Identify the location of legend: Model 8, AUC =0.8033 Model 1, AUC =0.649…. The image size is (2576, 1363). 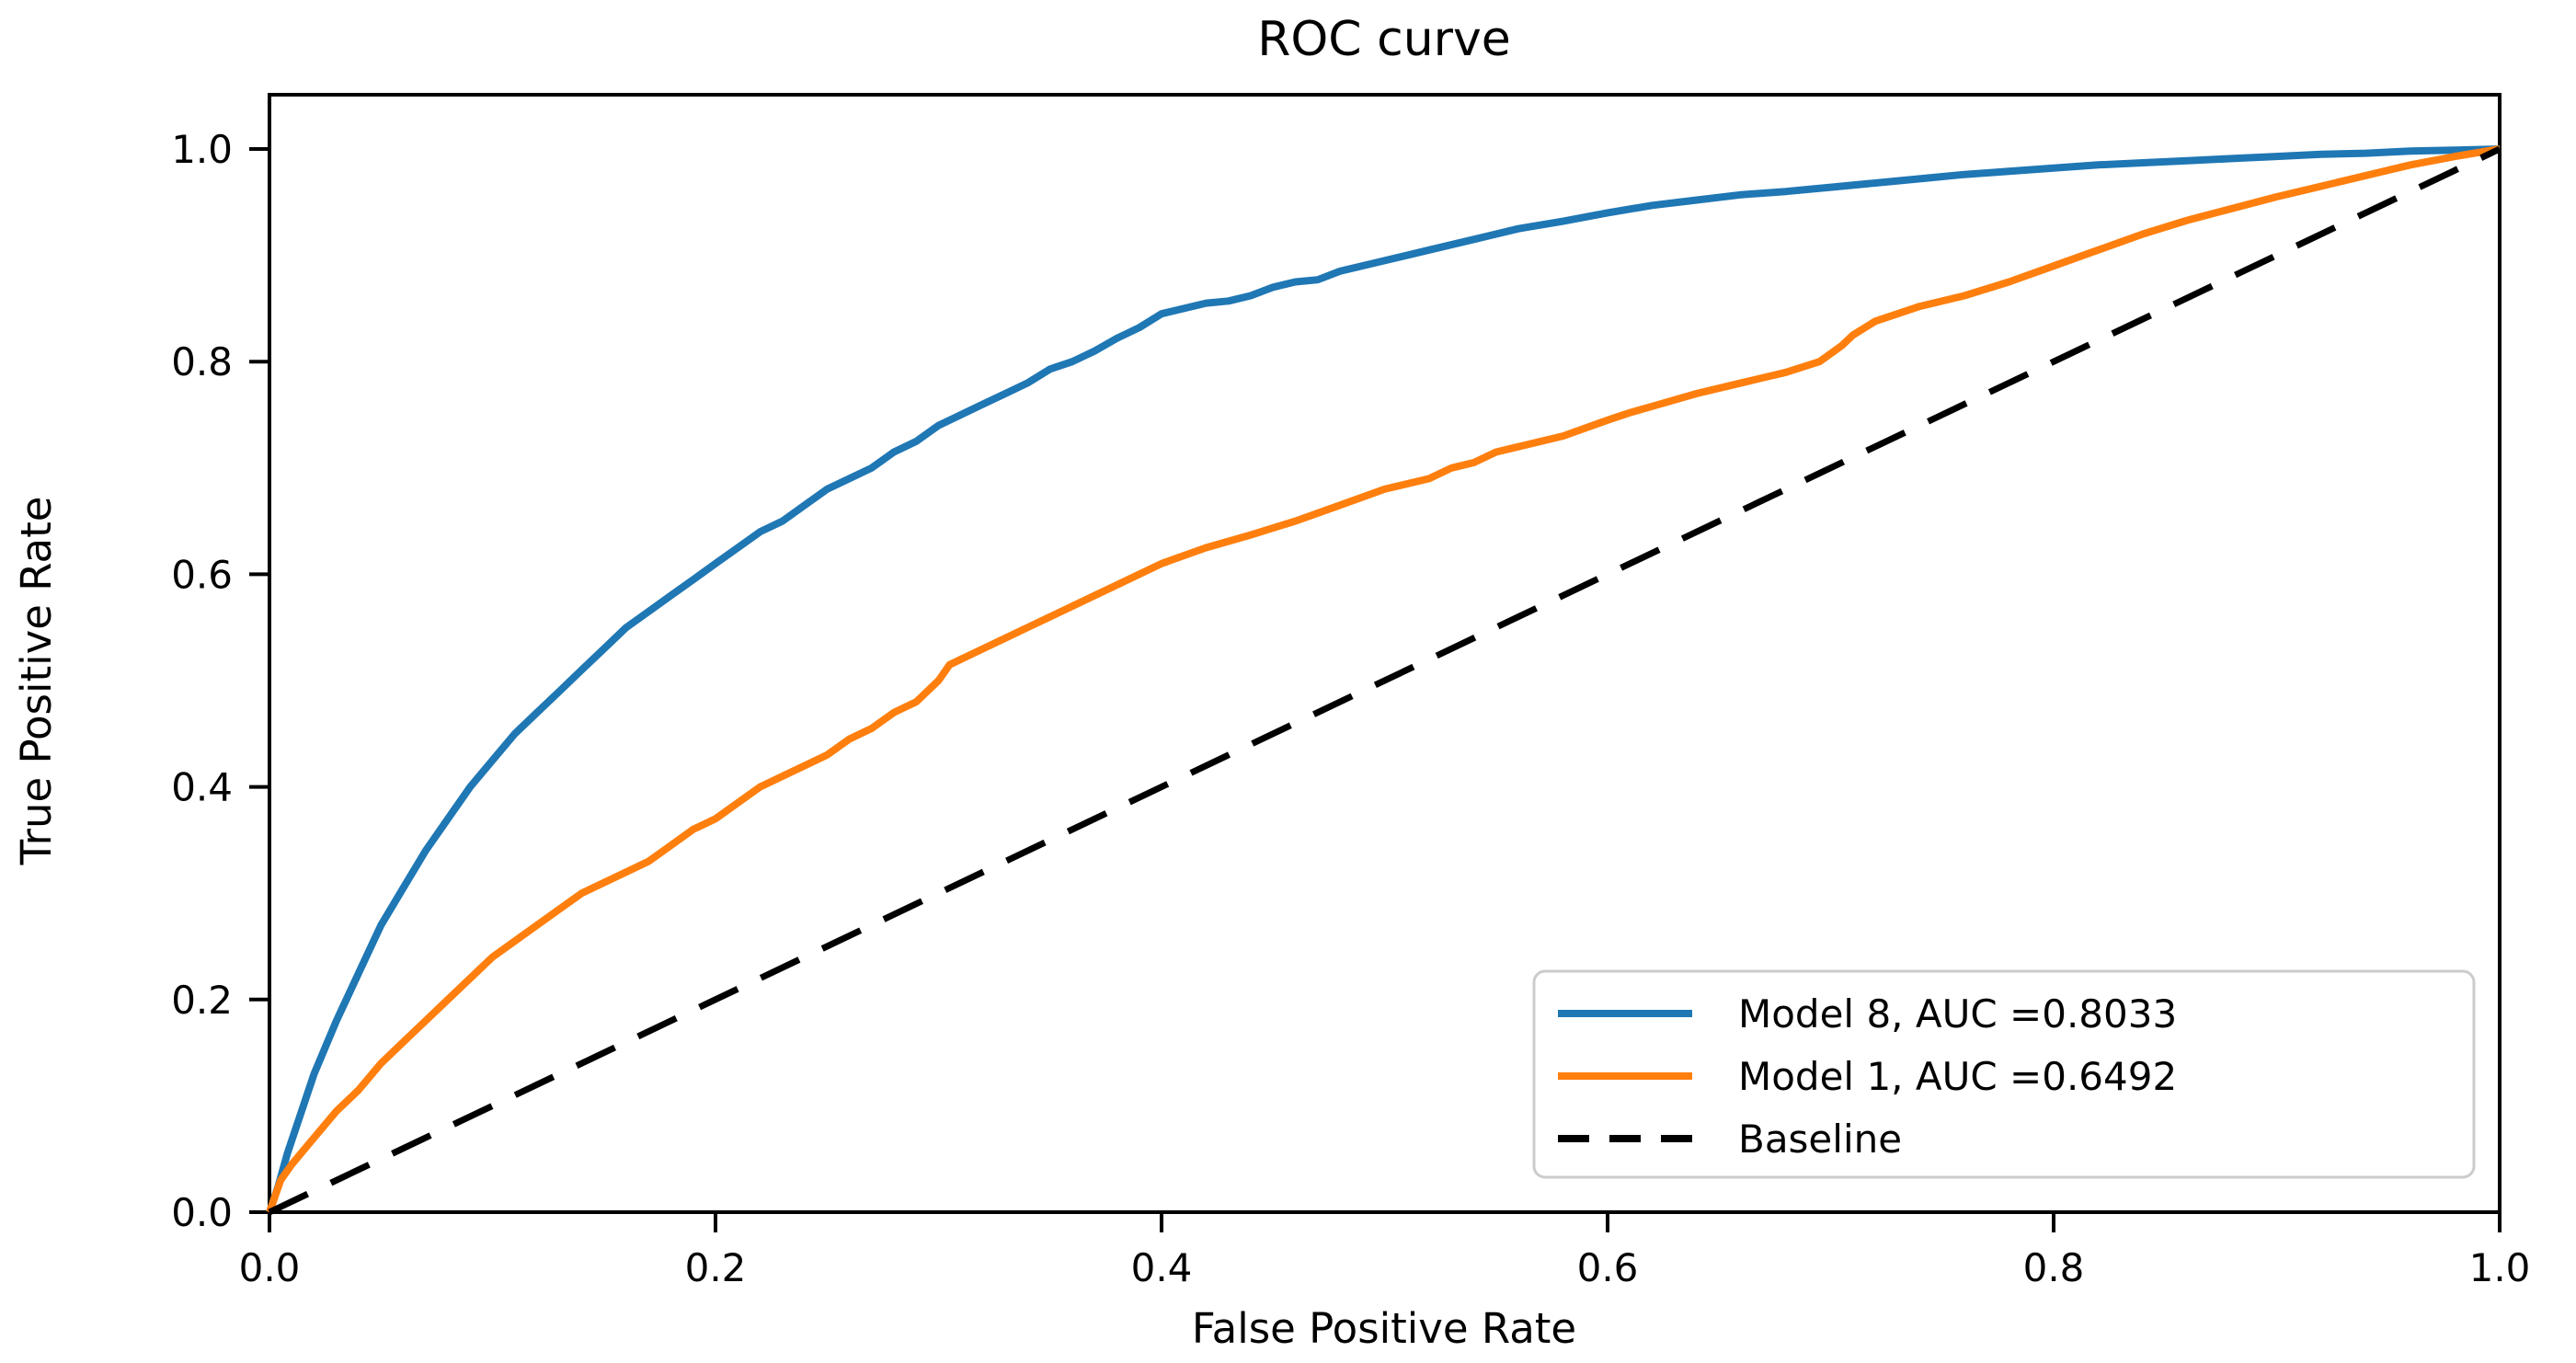
(2004, 1074).